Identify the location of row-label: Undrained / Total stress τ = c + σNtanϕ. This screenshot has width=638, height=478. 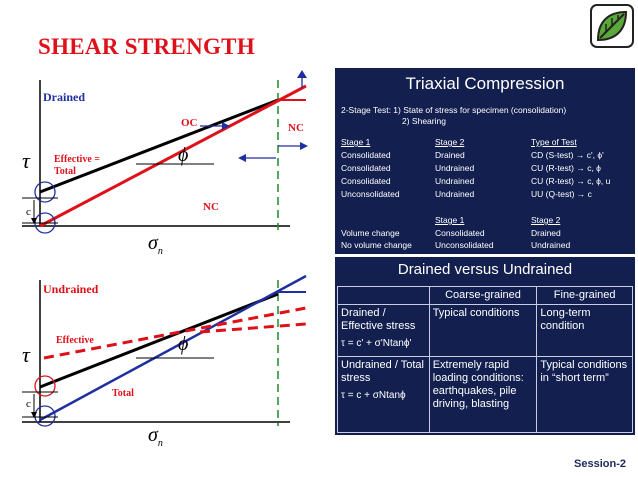
(383, 394).